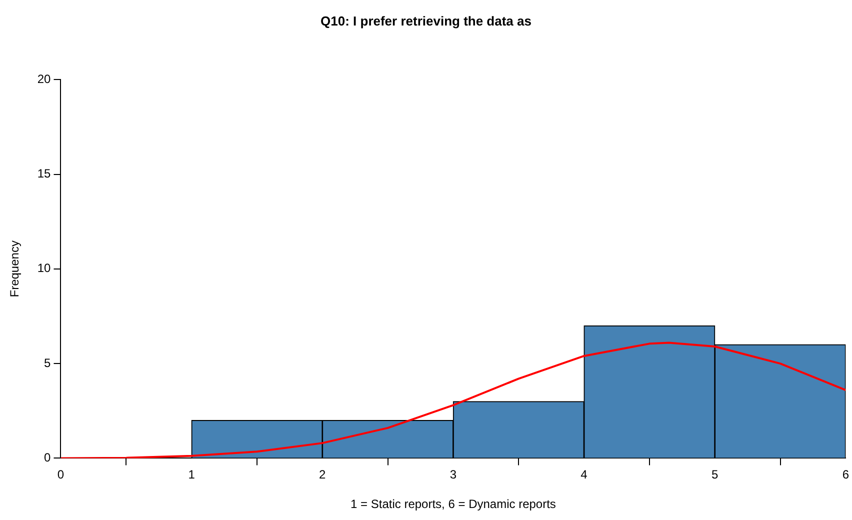  What do you see at coordinates (426, 20) in the screenshot?
I see `chart-title: Q10: I prefer retrieving the data as` at bounding box center [426, 20].